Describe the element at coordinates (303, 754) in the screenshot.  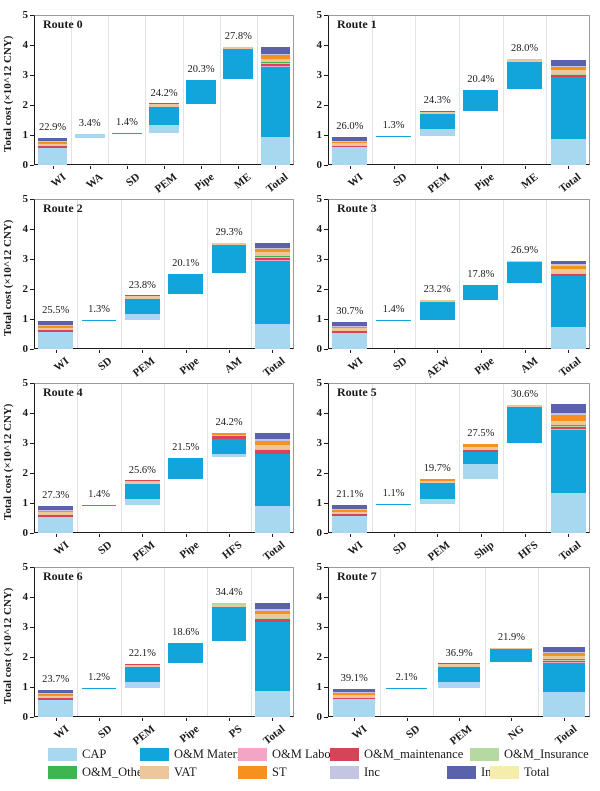
I see `legend-label-labor: O&M Labor` at that location.